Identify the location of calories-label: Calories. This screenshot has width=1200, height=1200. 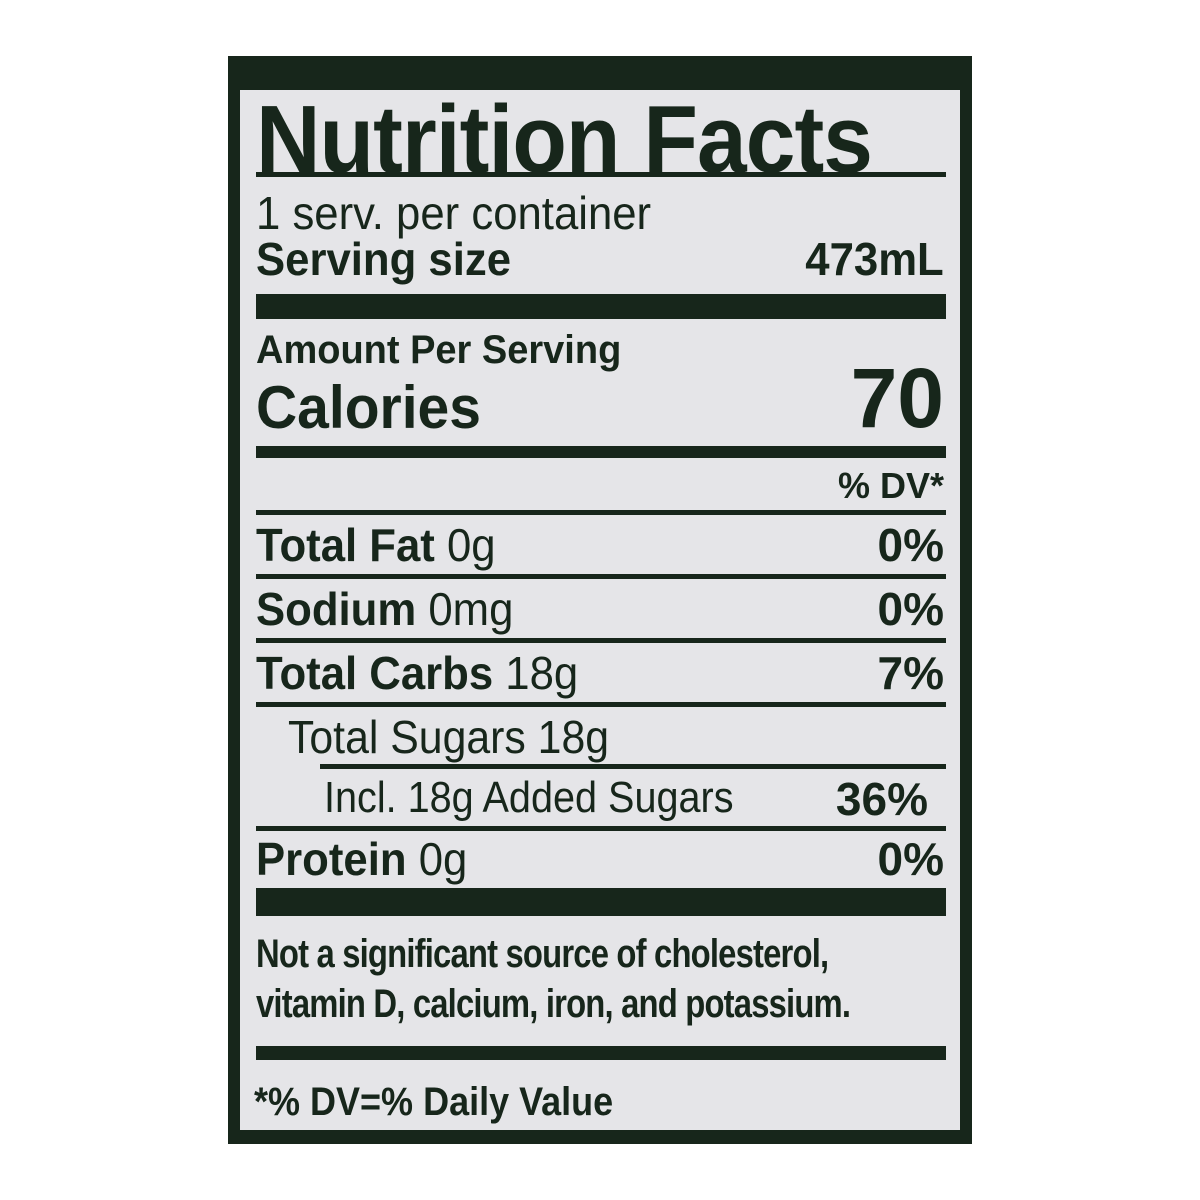
(368, 407).